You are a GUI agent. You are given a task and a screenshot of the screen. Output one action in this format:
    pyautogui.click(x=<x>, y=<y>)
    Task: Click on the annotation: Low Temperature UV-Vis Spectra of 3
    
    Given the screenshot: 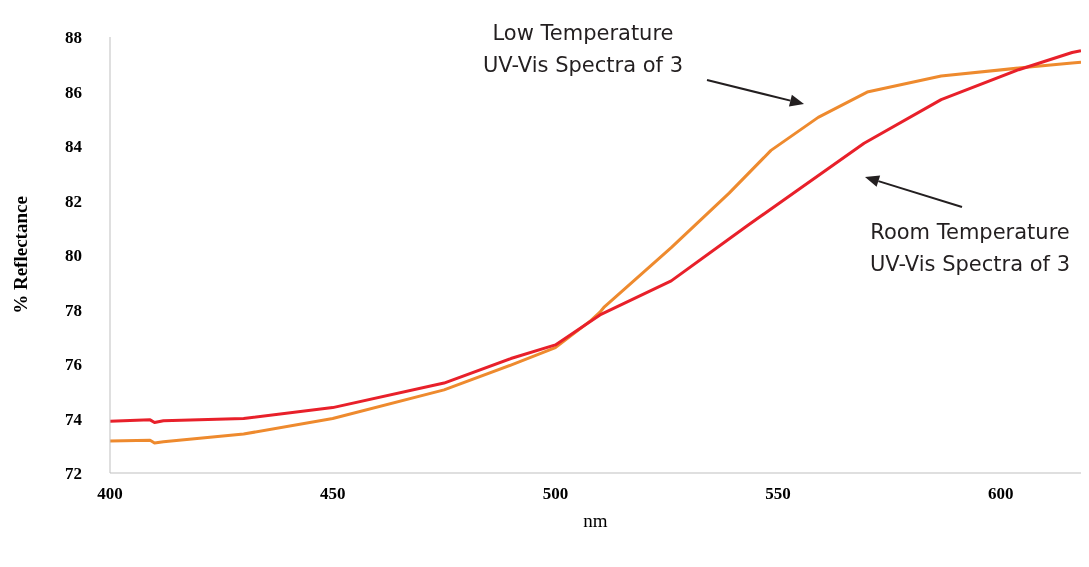 What is the action you would take?
    pyautogui.click(x=583, y=49)
    